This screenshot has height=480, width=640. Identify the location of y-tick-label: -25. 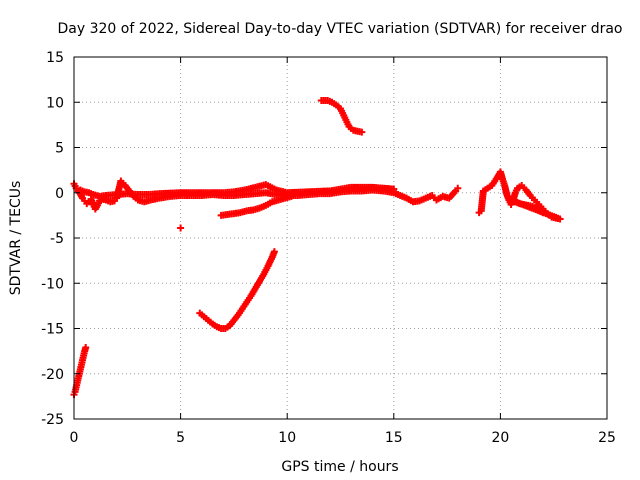
(52, 420).